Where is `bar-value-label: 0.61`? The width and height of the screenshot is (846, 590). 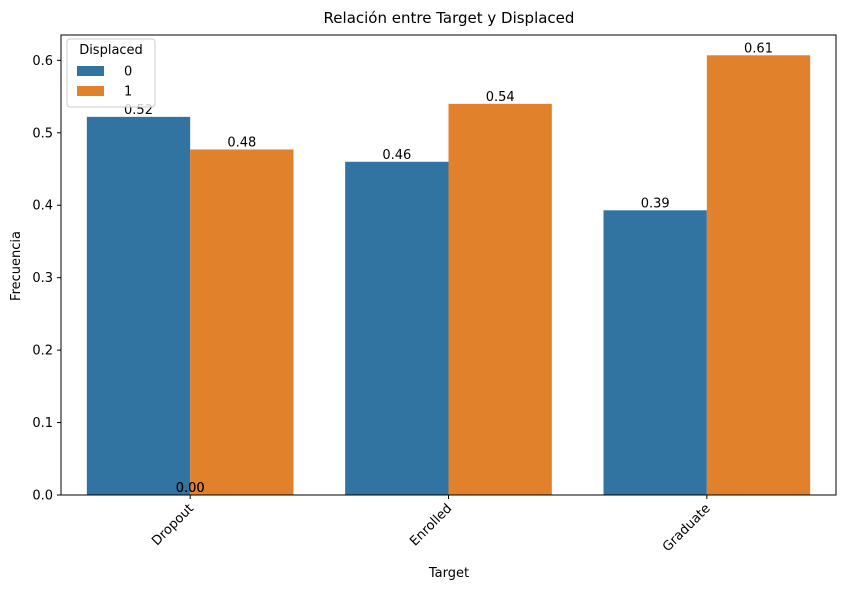 bar-value-label: 0.61 is located at coordinates (758, 48).